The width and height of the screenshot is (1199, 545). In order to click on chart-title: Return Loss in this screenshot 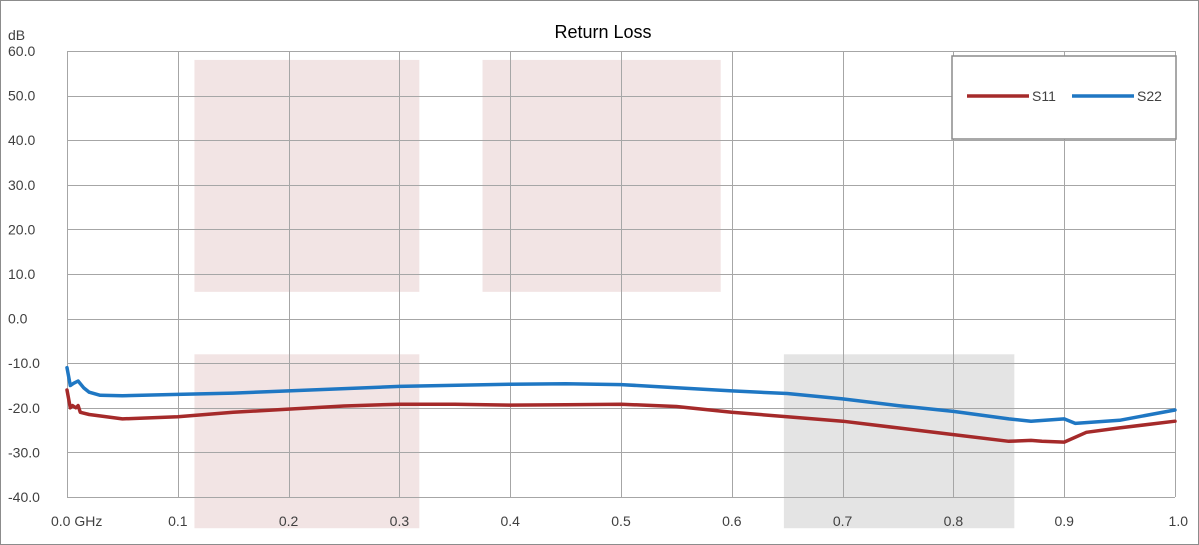, I will do `click(602, 32)`.